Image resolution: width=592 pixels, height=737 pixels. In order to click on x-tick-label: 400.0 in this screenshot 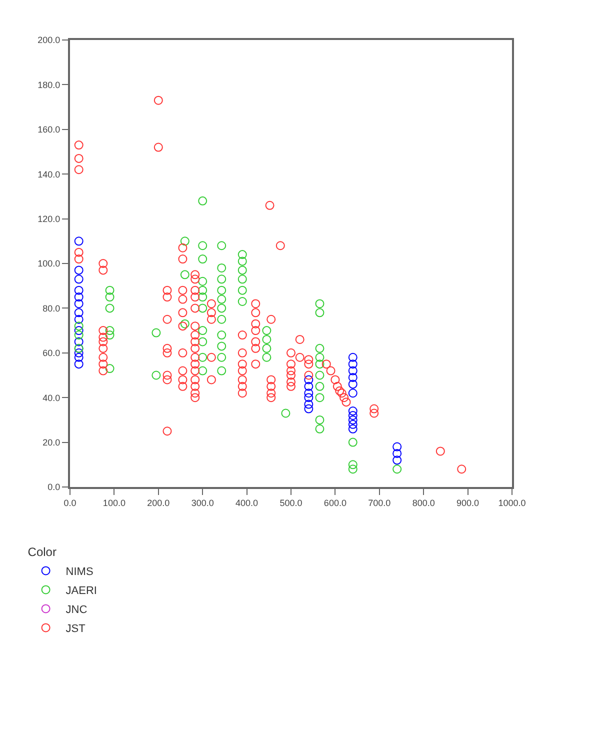, I will do `click(247, 503)`.